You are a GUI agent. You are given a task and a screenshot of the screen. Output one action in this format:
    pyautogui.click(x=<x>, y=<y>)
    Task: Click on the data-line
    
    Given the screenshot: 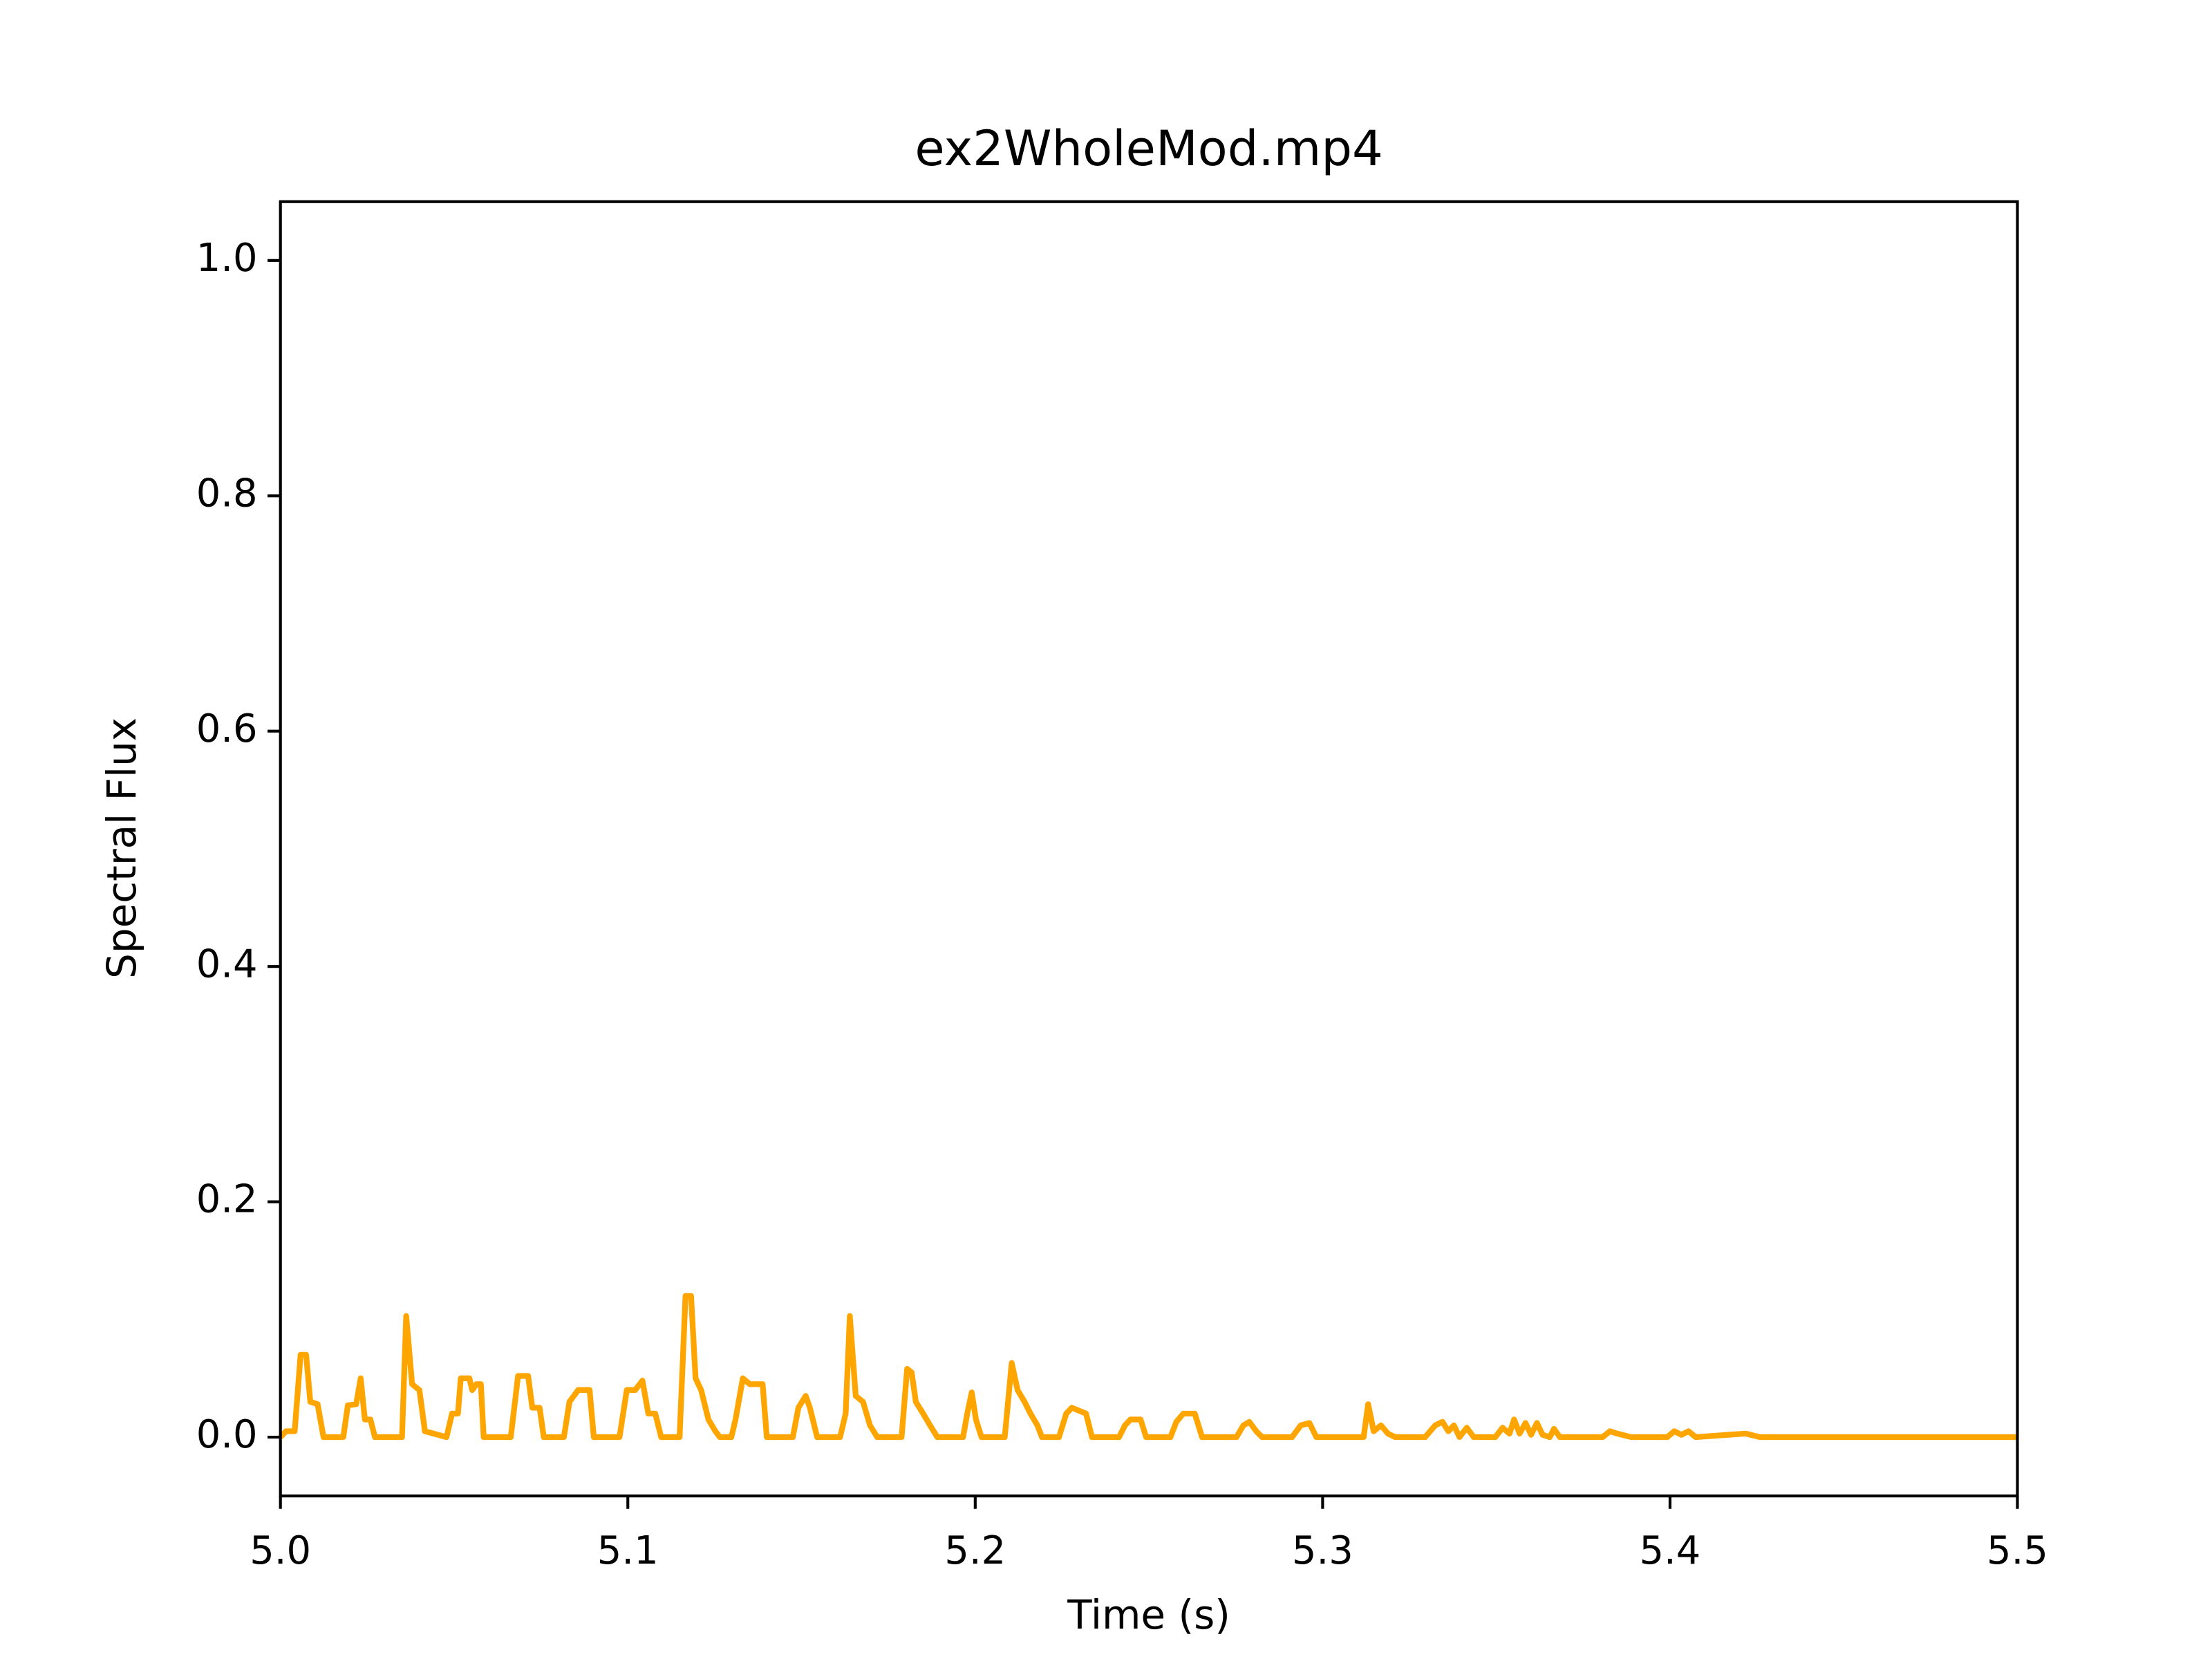 What is the action you would take?
    pyautogui.click(x=1148, y=1367)
    